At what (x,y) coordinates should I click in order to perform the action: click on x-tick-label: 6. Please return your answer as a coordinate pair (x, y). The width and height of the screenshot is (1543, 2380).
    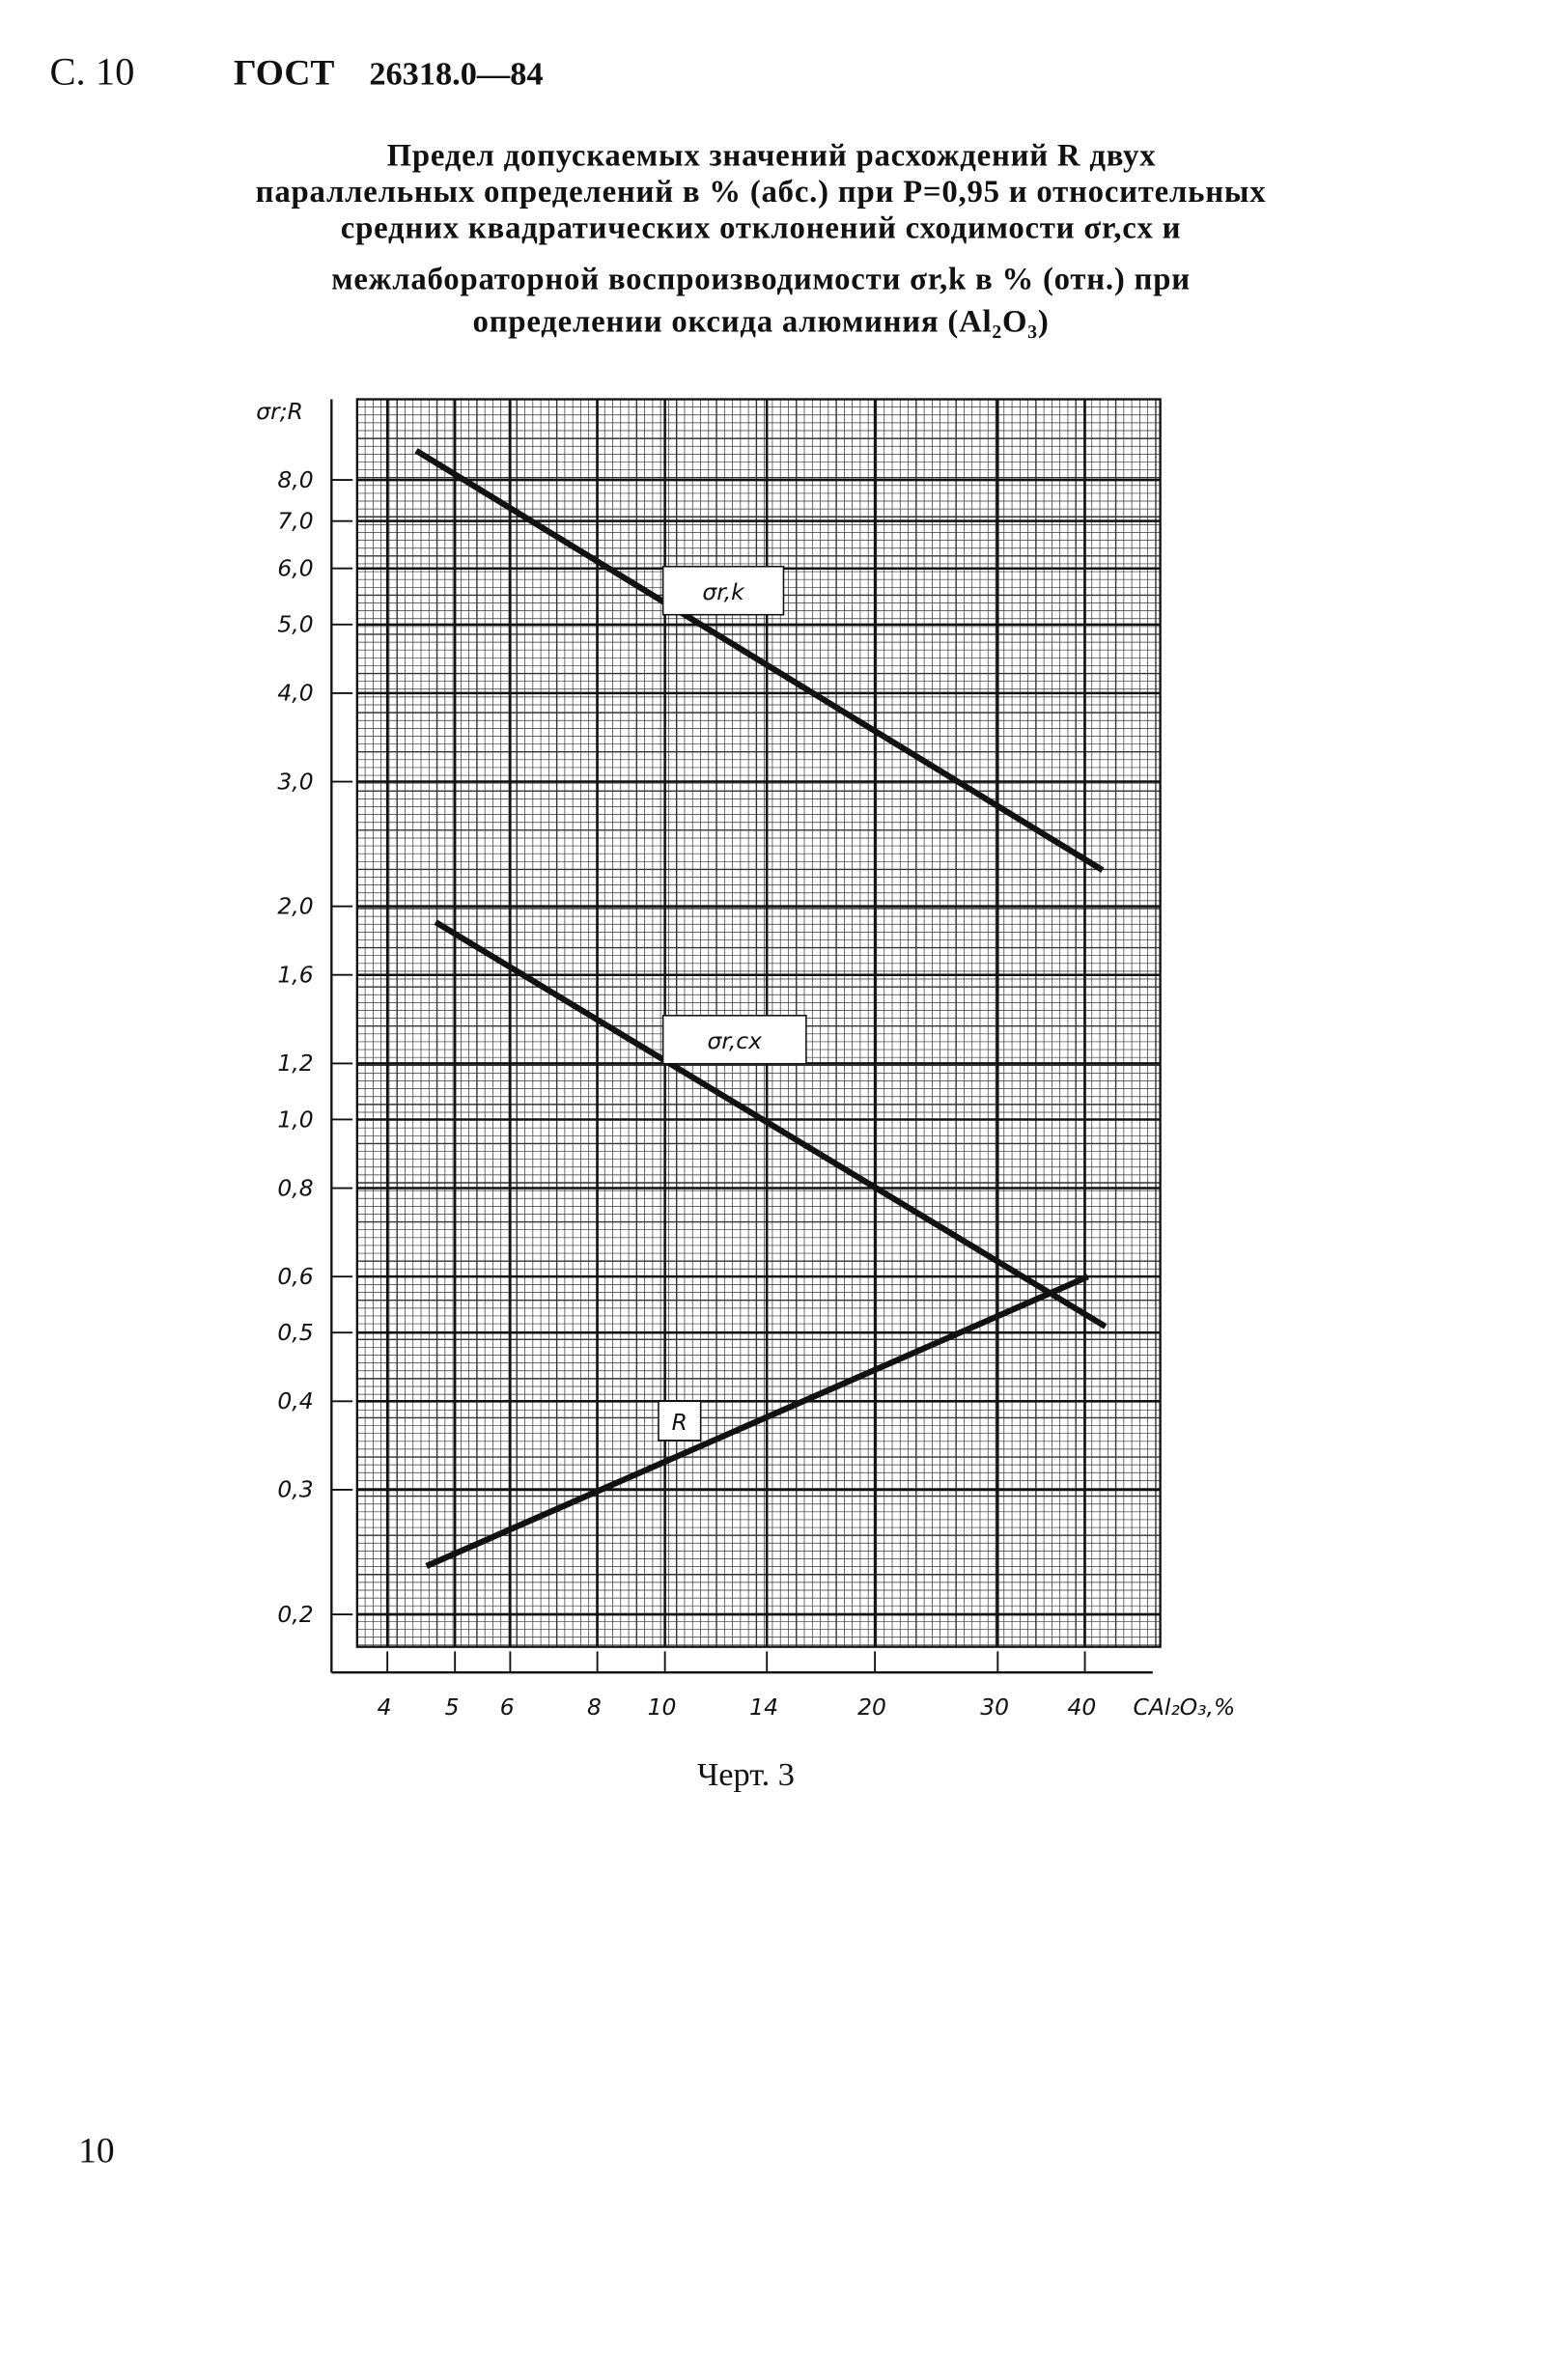
    Looking at the image, I should click on (507, 1708).